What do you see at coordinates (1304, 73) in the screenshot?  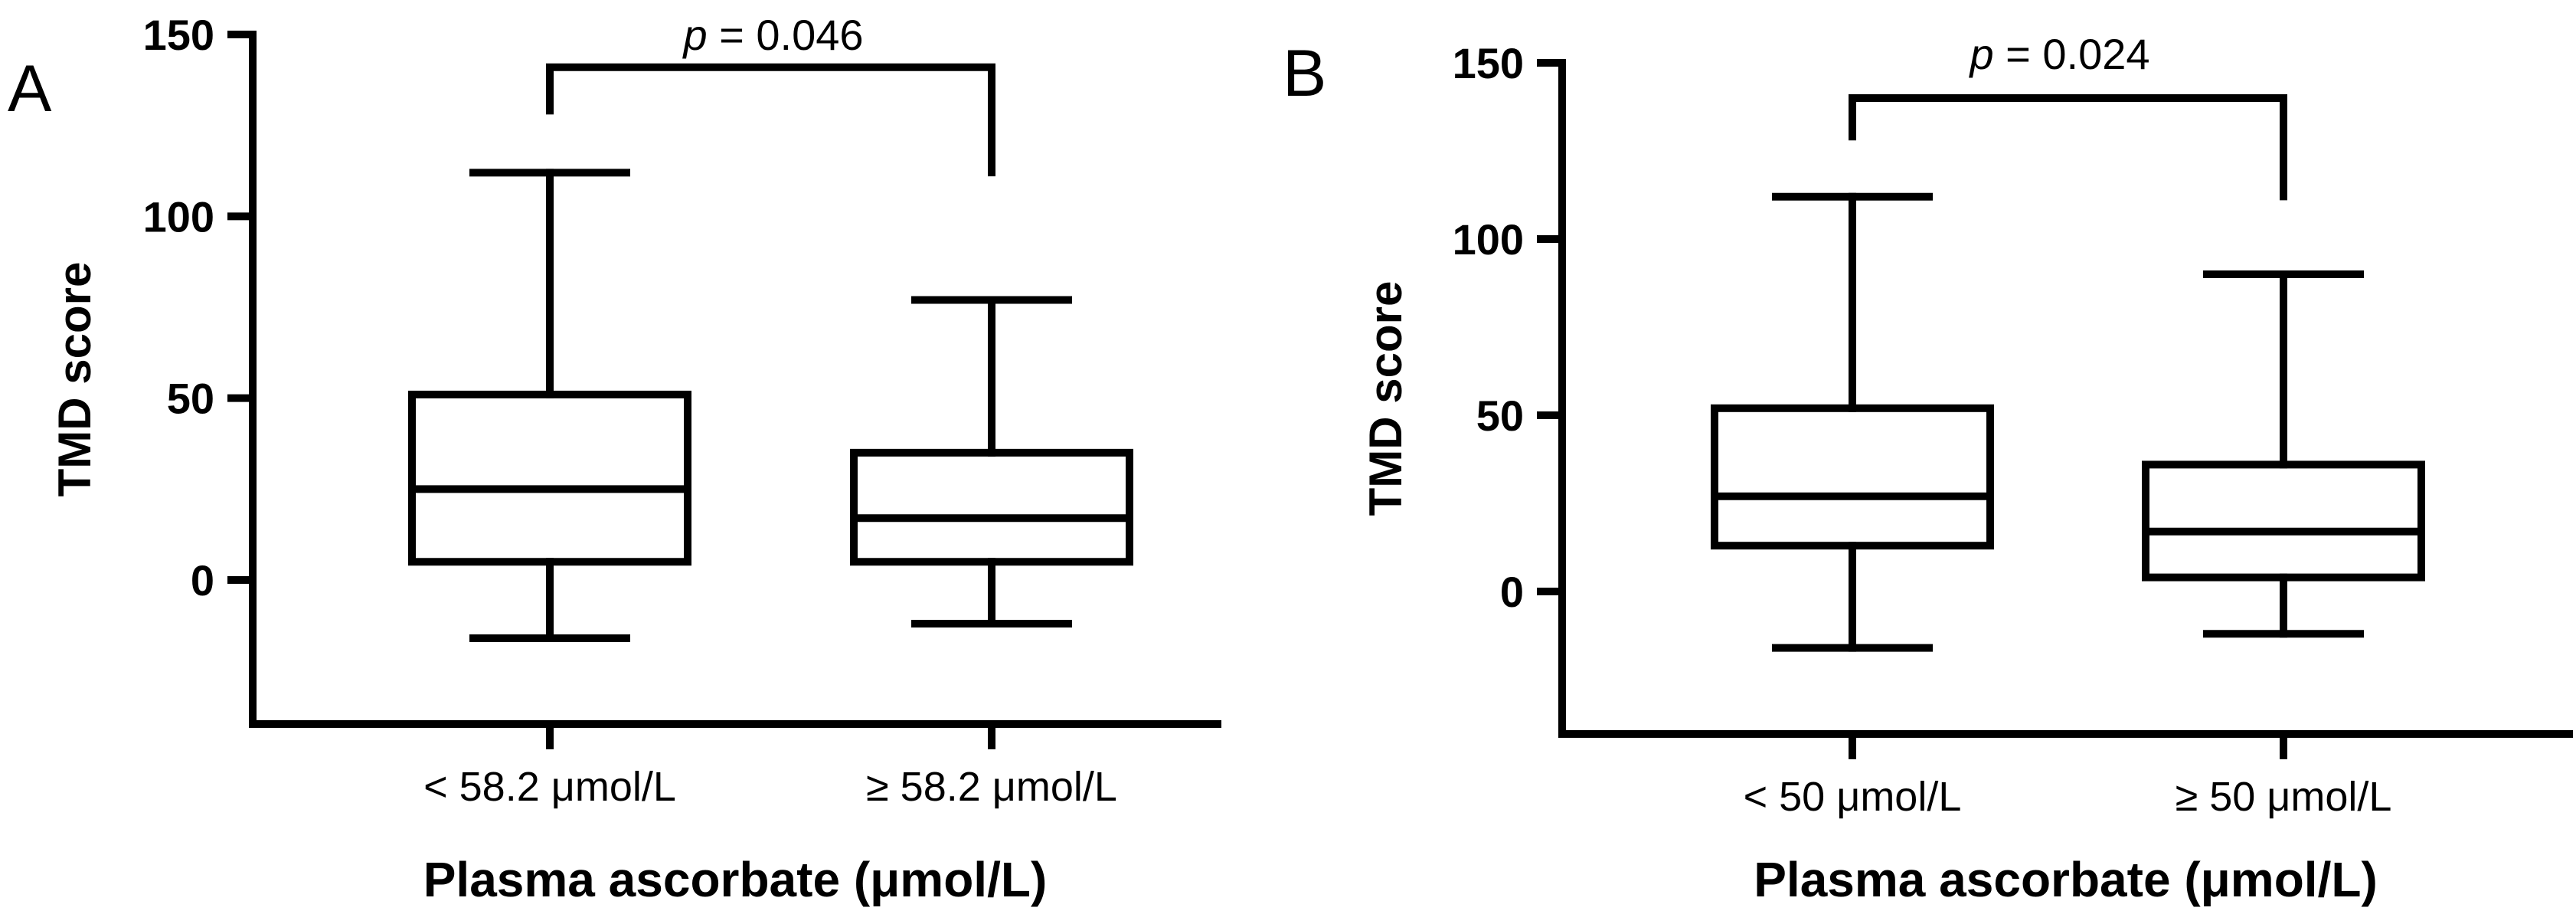 I see `panel-label: B` at bounding box center [1304, 73].